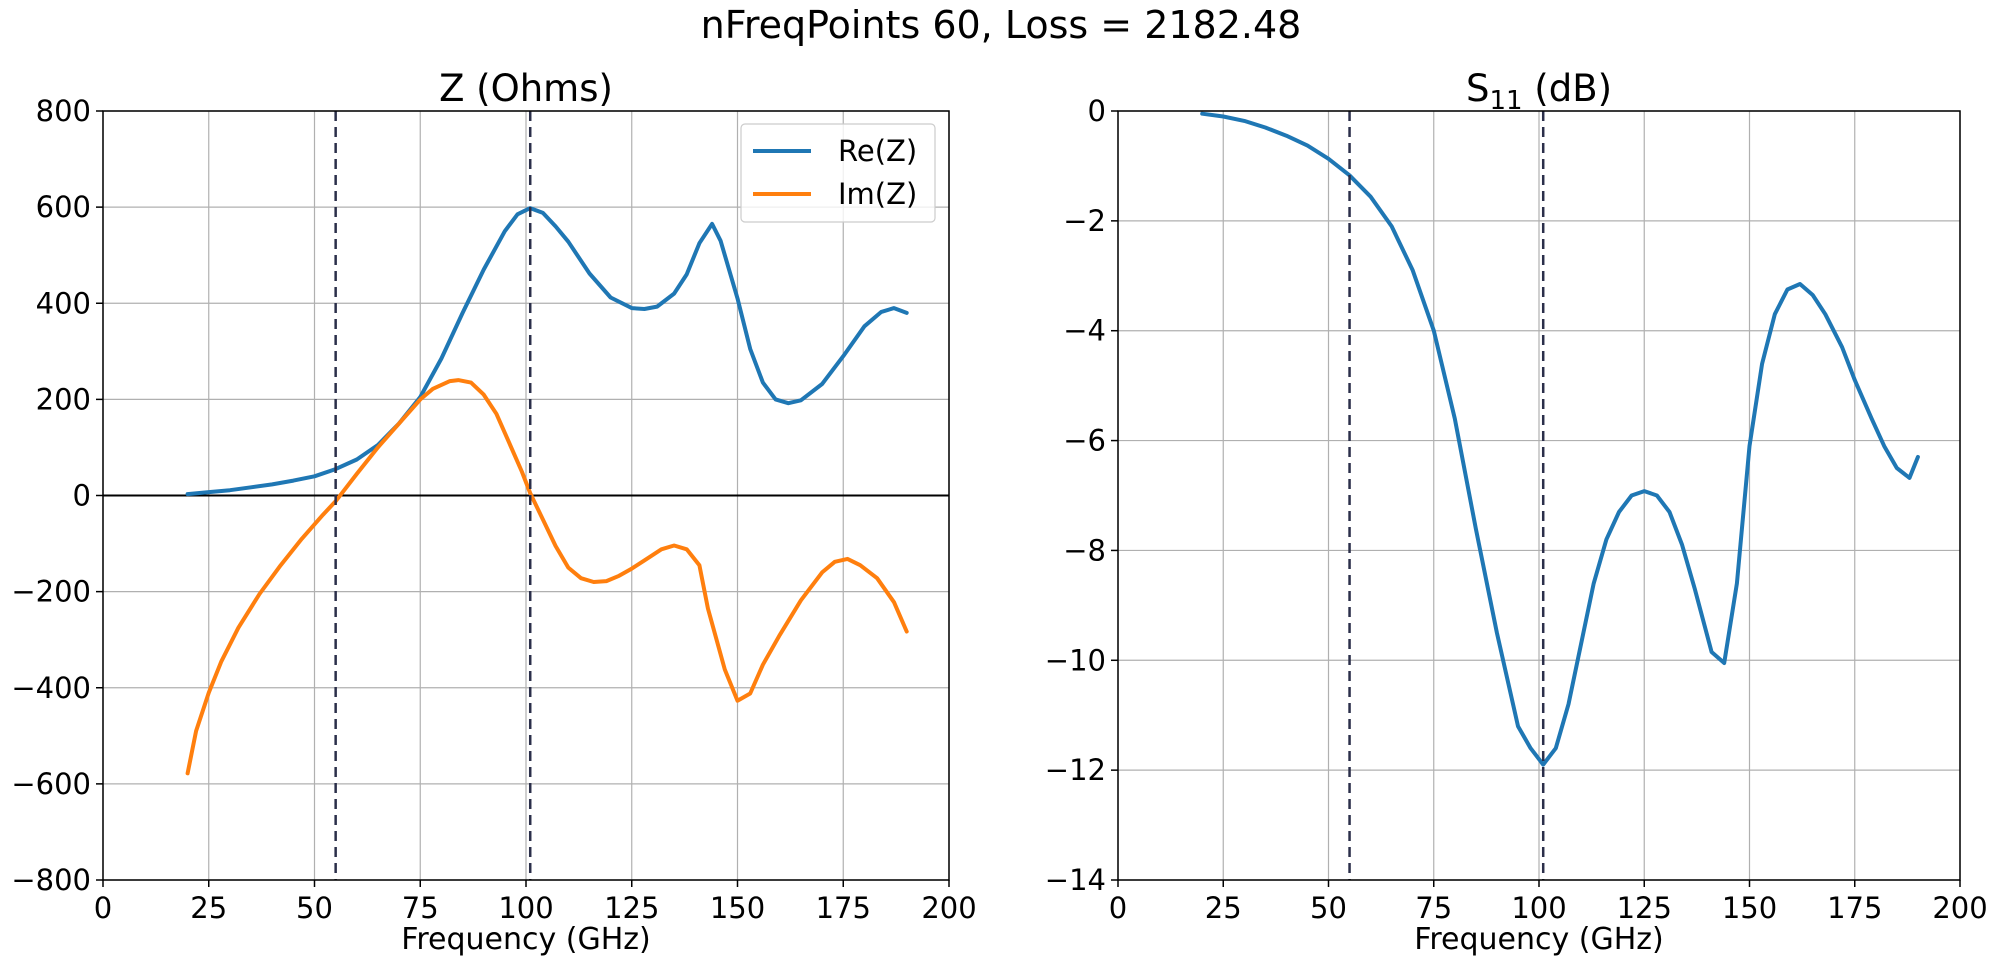  What do you see at coordinates (547, 351) in the screenshot?
I see `re-z-series-line` at bounding box center [547, 351].